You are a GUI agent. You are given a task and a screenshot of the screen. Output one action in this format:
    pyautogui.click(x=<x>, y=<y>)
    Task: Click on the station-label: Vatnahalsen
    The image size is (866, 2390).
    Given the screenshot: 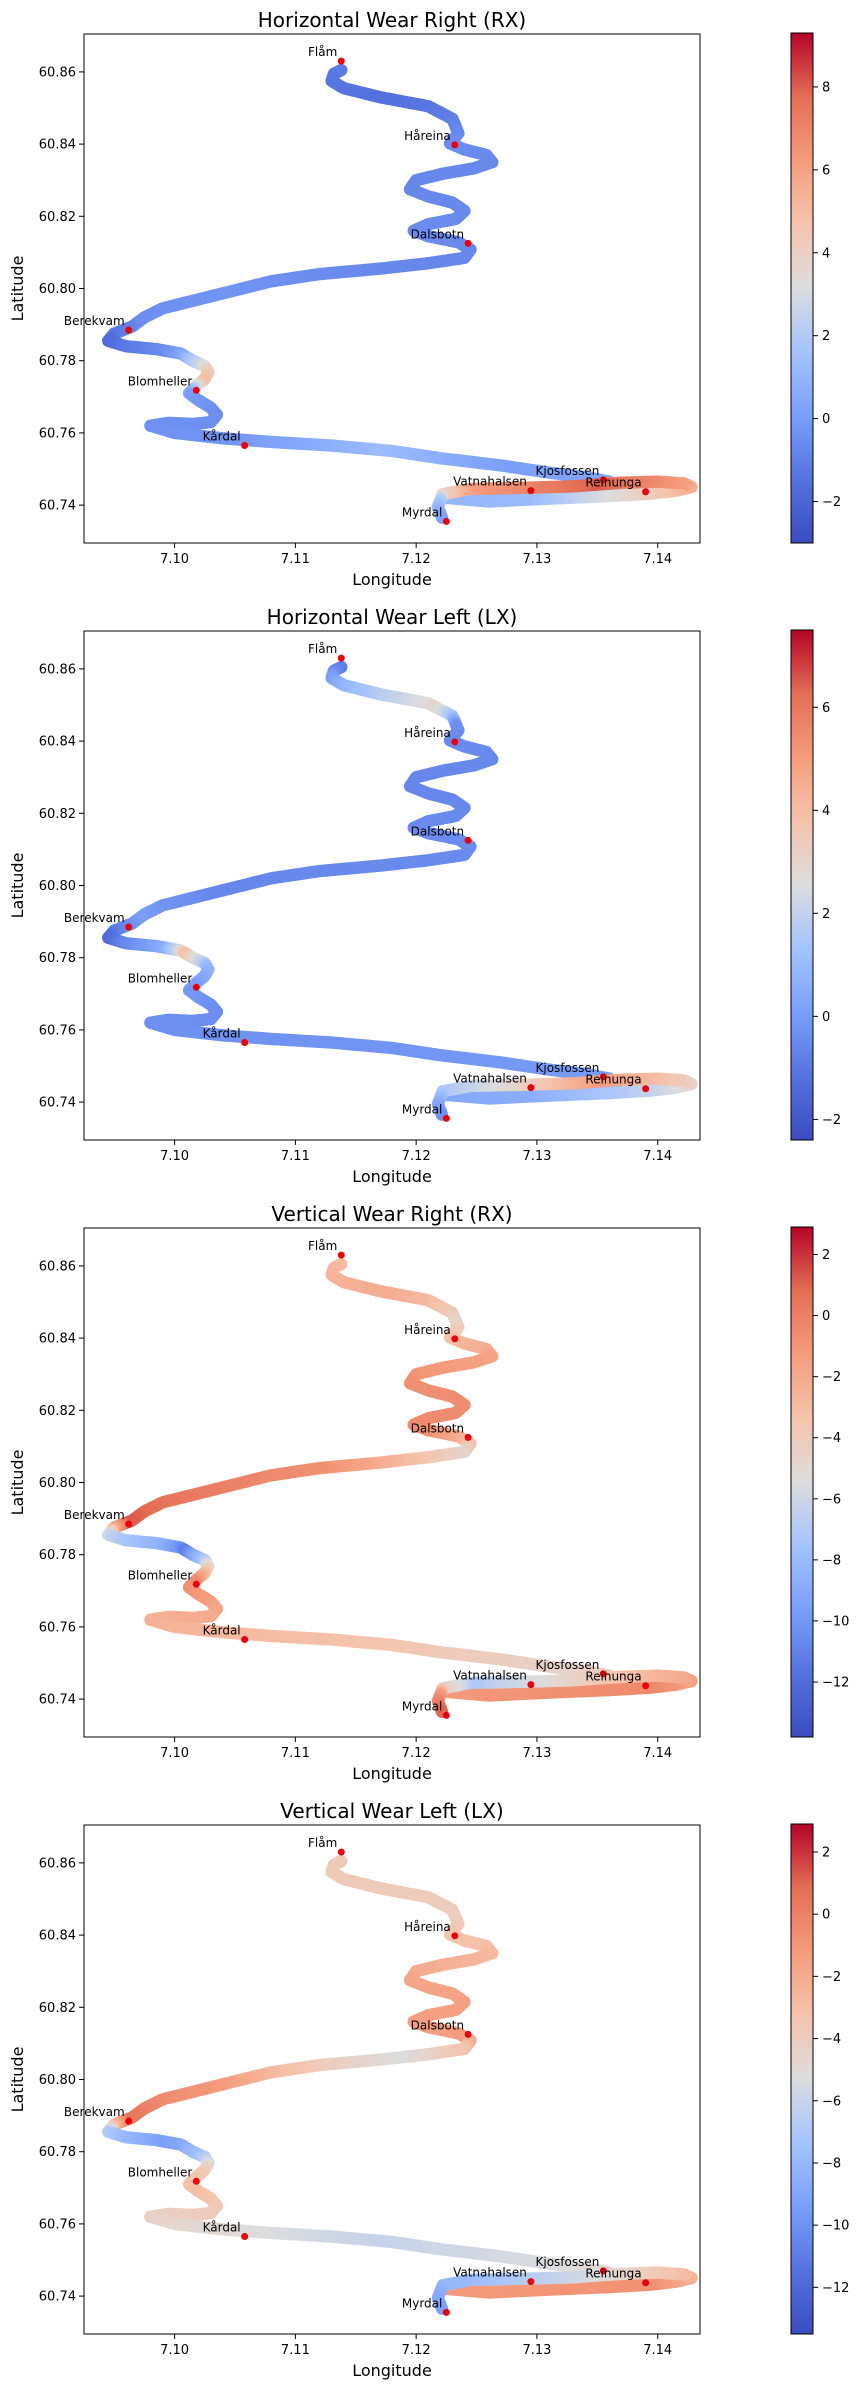 What is the action you would take?
    pyautogui.click(x=490, y=1676)
    